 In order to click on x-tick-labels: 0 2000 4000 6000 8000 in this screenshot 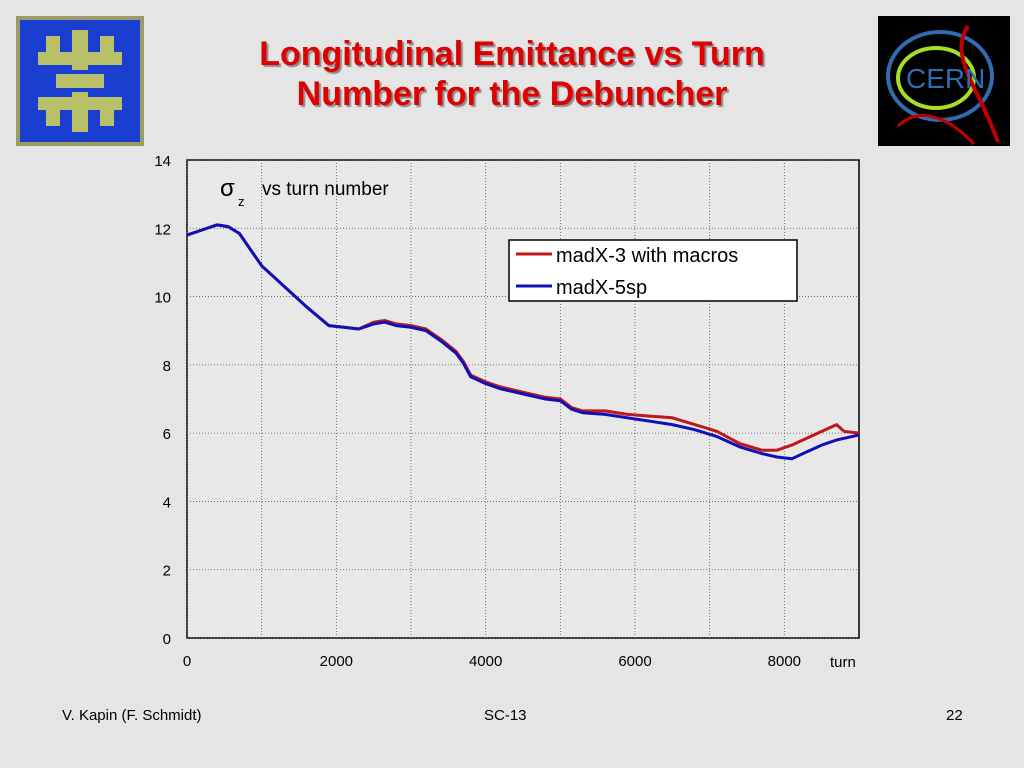, I will do `click(492, 661)`.